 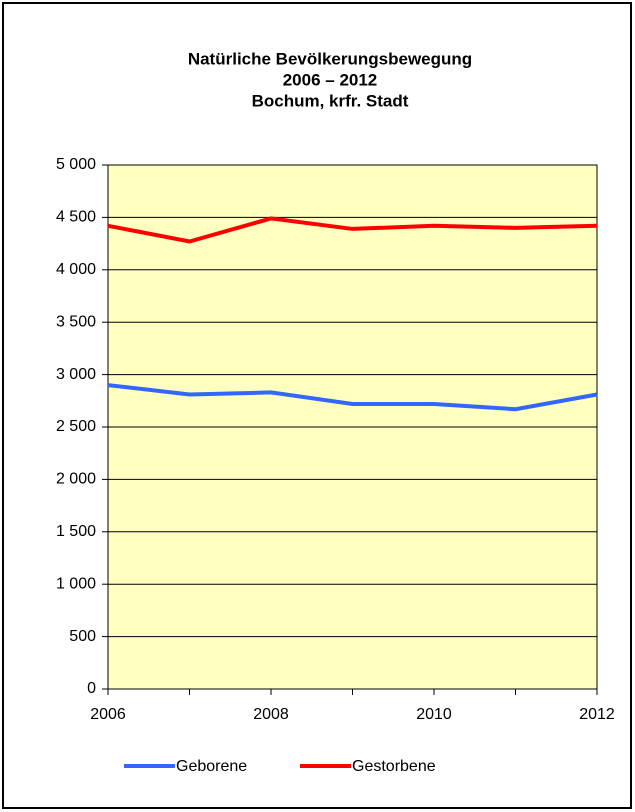 What do you see at coordinates (394, 766) in the screenshot?
I see `legend-label: Gestorbene` at bounding box center [394, 766].